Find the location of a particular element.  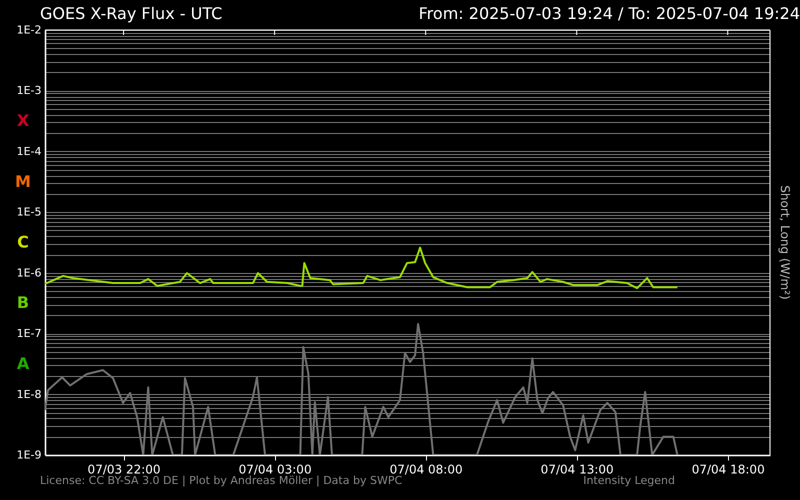

x-tick-label: 07/03 22:00 is located at coordinates (124, 469).